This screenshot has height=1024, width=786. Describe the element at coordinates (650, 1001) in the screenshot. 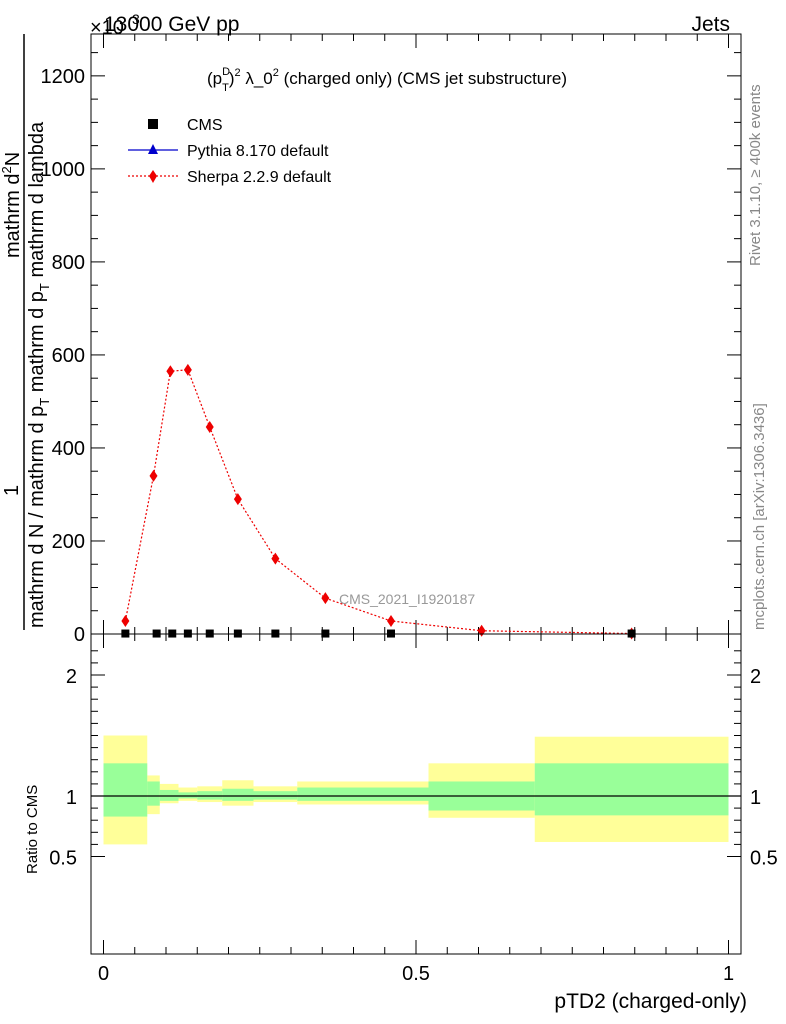

I see `x-axis-label: pTD2 (charged-only)` at that location.